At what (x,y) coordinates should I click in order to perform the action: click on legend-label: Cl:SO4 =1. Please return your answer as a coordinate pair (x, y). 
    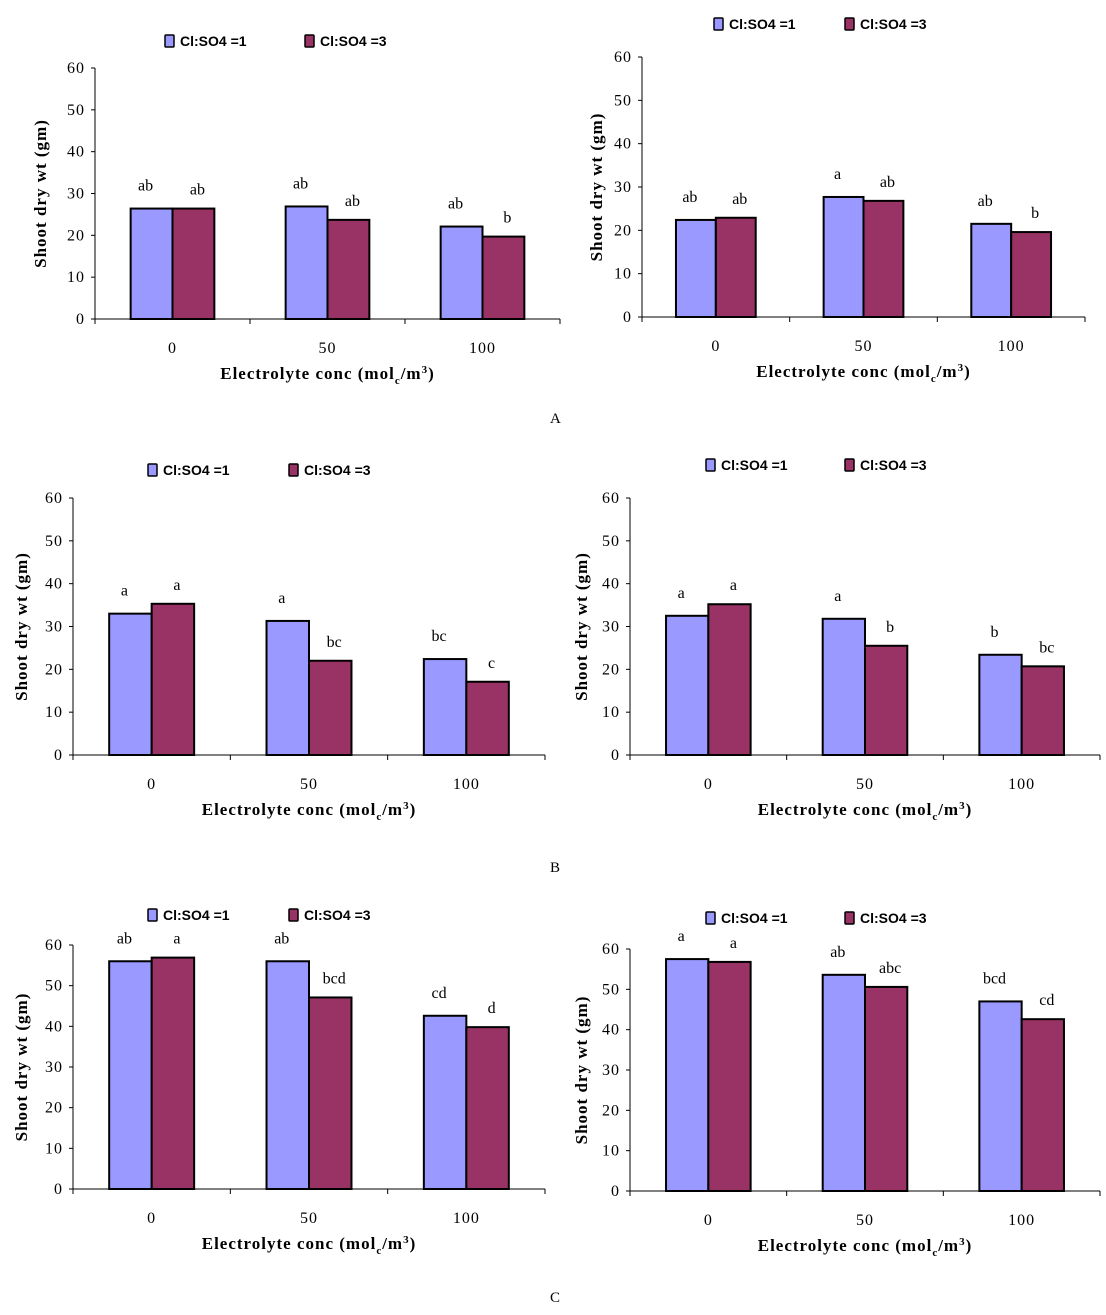
    Looking at the image, I should click on (754, 918).